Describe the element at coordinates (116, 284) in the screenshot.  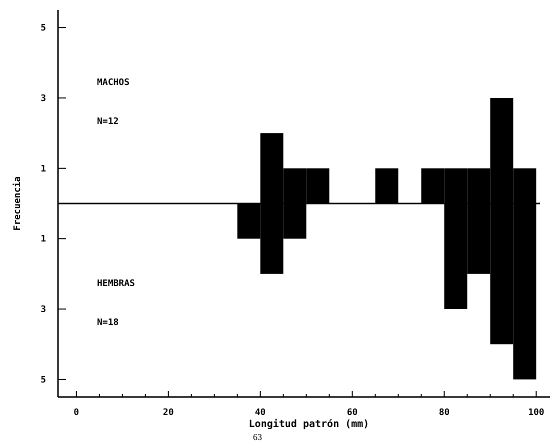
I see `annotation: HEMBRAS` at that location.